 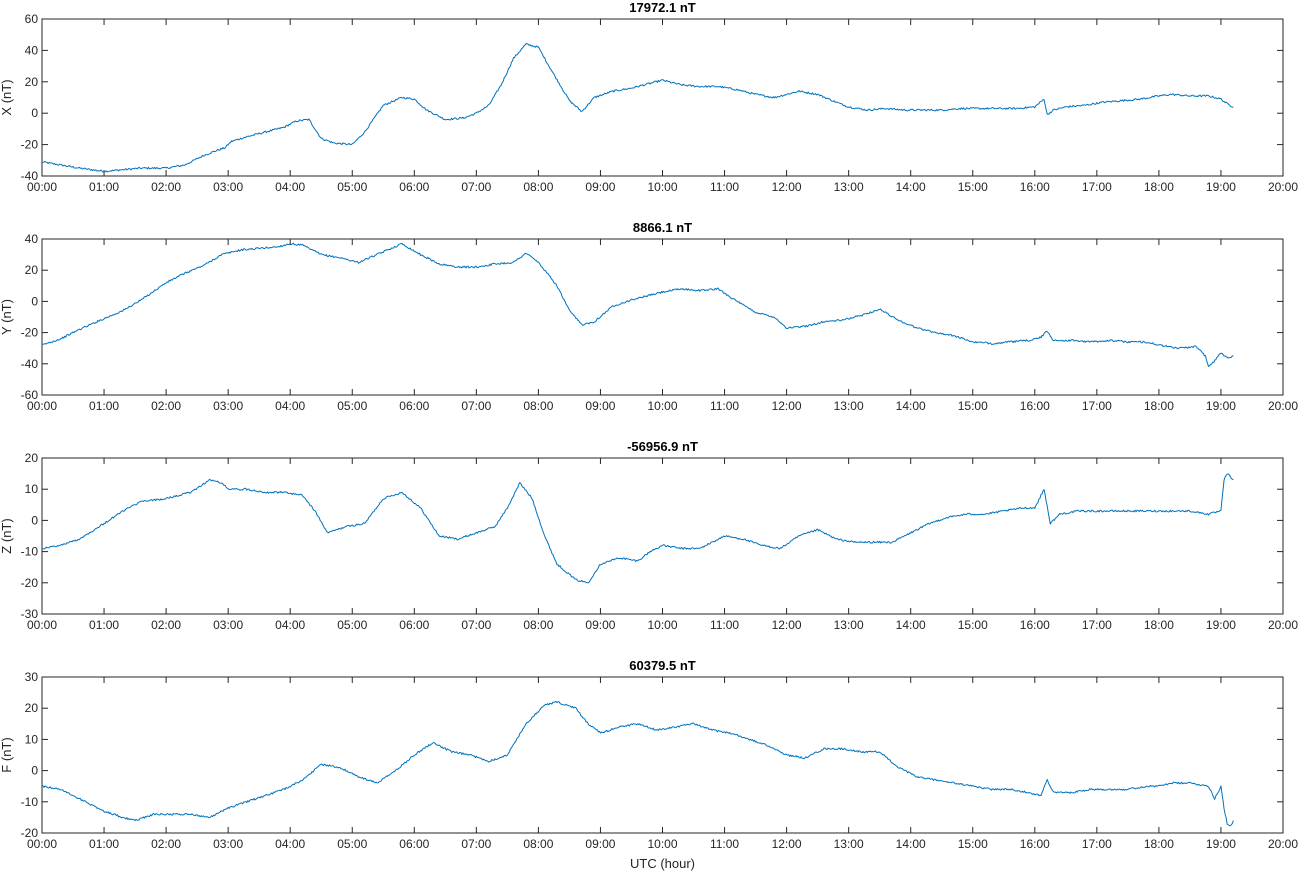 I want to click on y-axis-label: F (nT), so click(x=7, y=754).